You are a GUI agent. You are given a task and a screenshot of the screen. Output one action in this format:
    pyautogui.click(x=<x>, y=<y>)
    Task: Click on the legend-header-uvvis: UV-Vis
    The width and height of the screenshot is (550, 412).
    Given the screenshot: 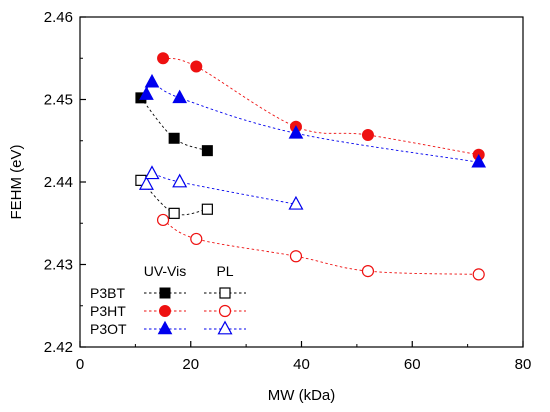 What is the action you would take?
    pyautogui.click(x=165, y=271)
    